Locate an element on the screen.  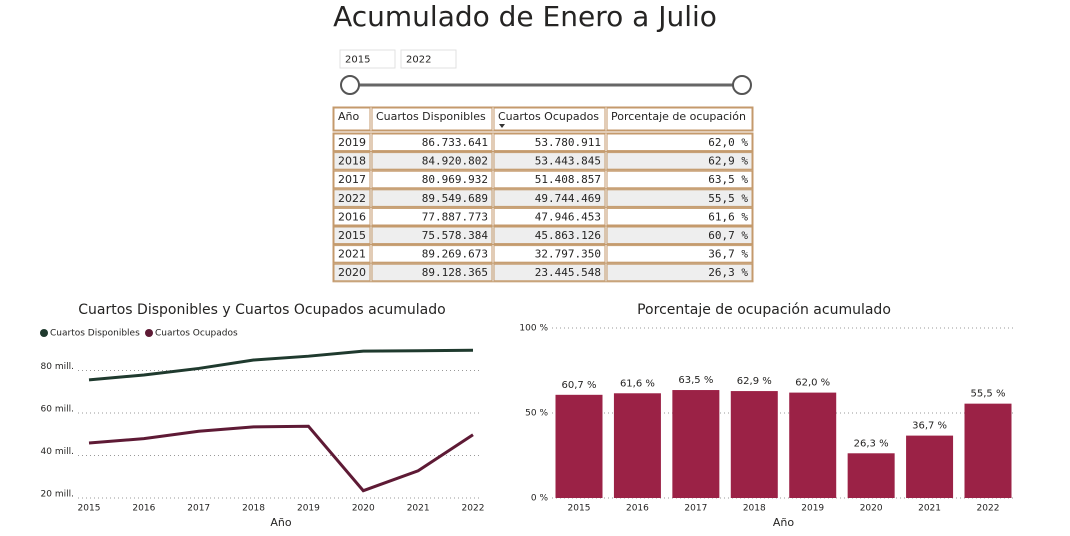
row-bg is located at coordinates (543, 272).